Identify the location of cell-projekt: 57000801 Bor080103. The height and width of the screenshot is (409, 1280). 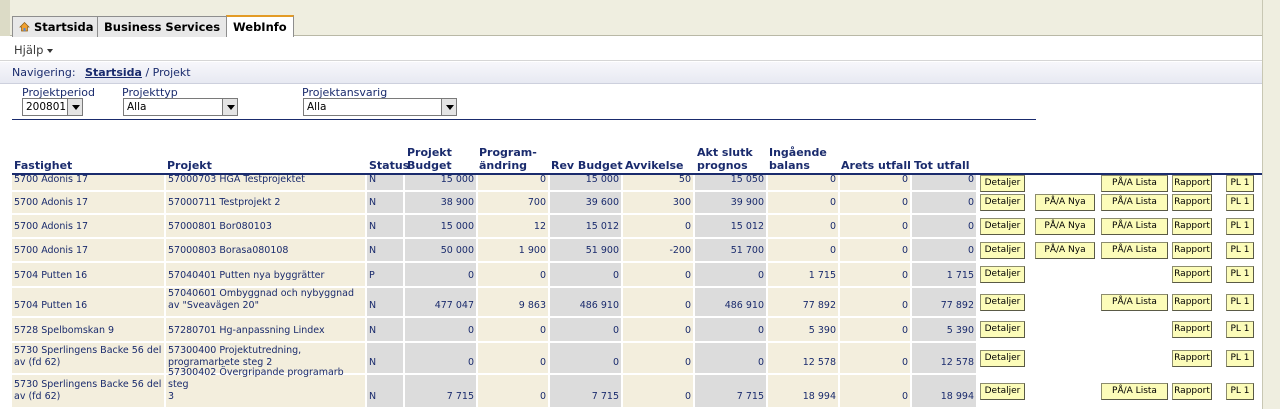
(266, 226).